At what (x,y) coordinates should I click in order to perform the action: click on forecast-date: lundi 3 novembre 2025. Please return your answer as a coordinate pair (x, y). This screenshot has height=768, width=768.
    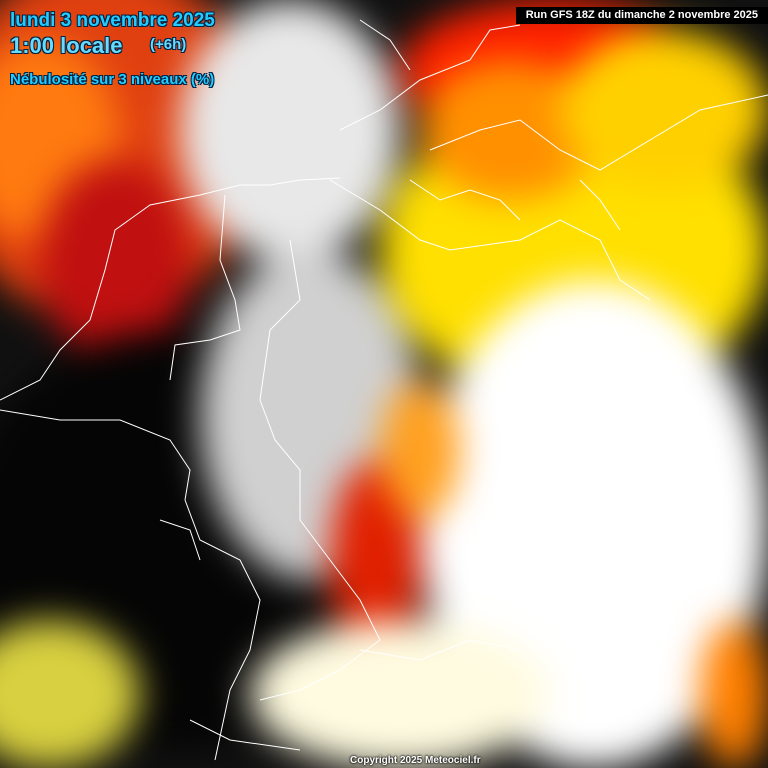
    Looking at the image, I should click on (112, 20).